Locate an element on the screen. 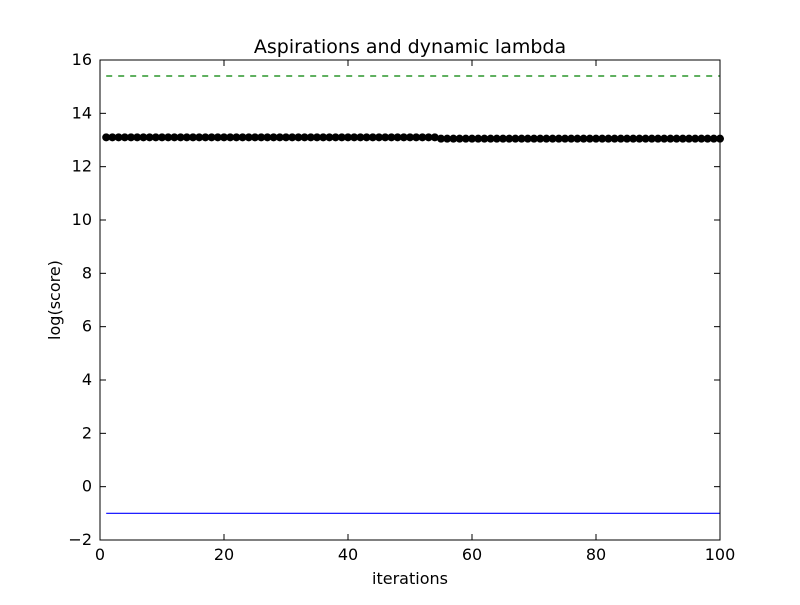 The image size is (800, 605). y-tick-label: −2 is located at coordinates (80, 539).